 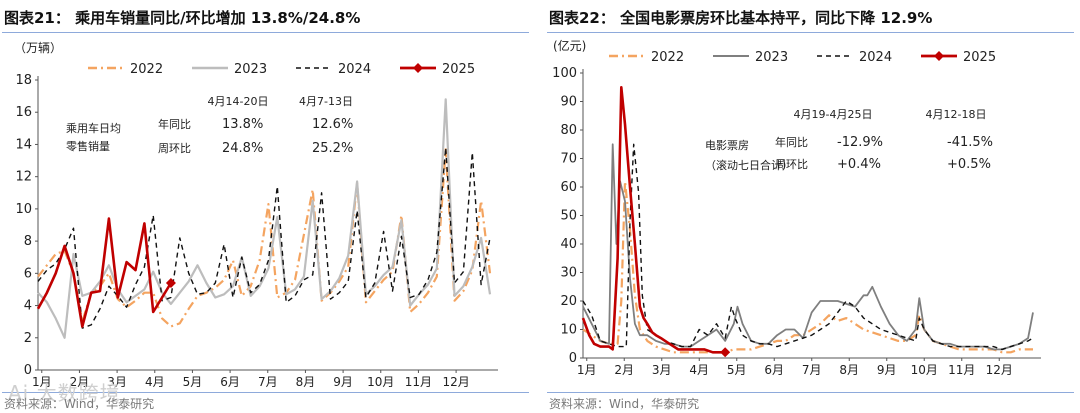 What do you see at coordinates (28, 338) in the screenshot?
I see `y-tick-label: 2` at bounding box center [28, 338].